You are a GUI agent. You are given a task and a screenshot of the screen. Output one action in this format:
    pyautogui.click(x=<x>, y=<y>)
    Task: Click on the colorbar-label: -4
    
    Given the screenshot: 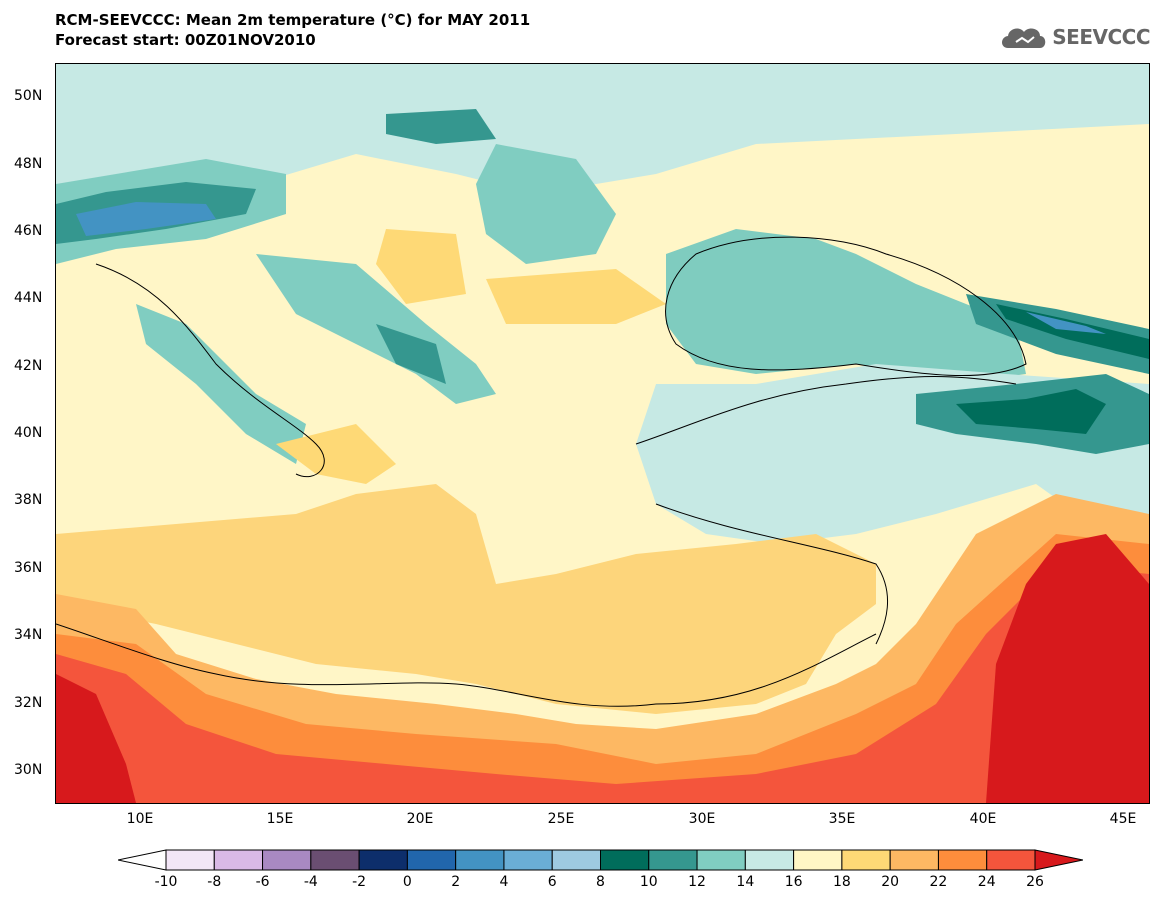 What is the action you would take?
    pyautogui.click(x=310, y=882)
    